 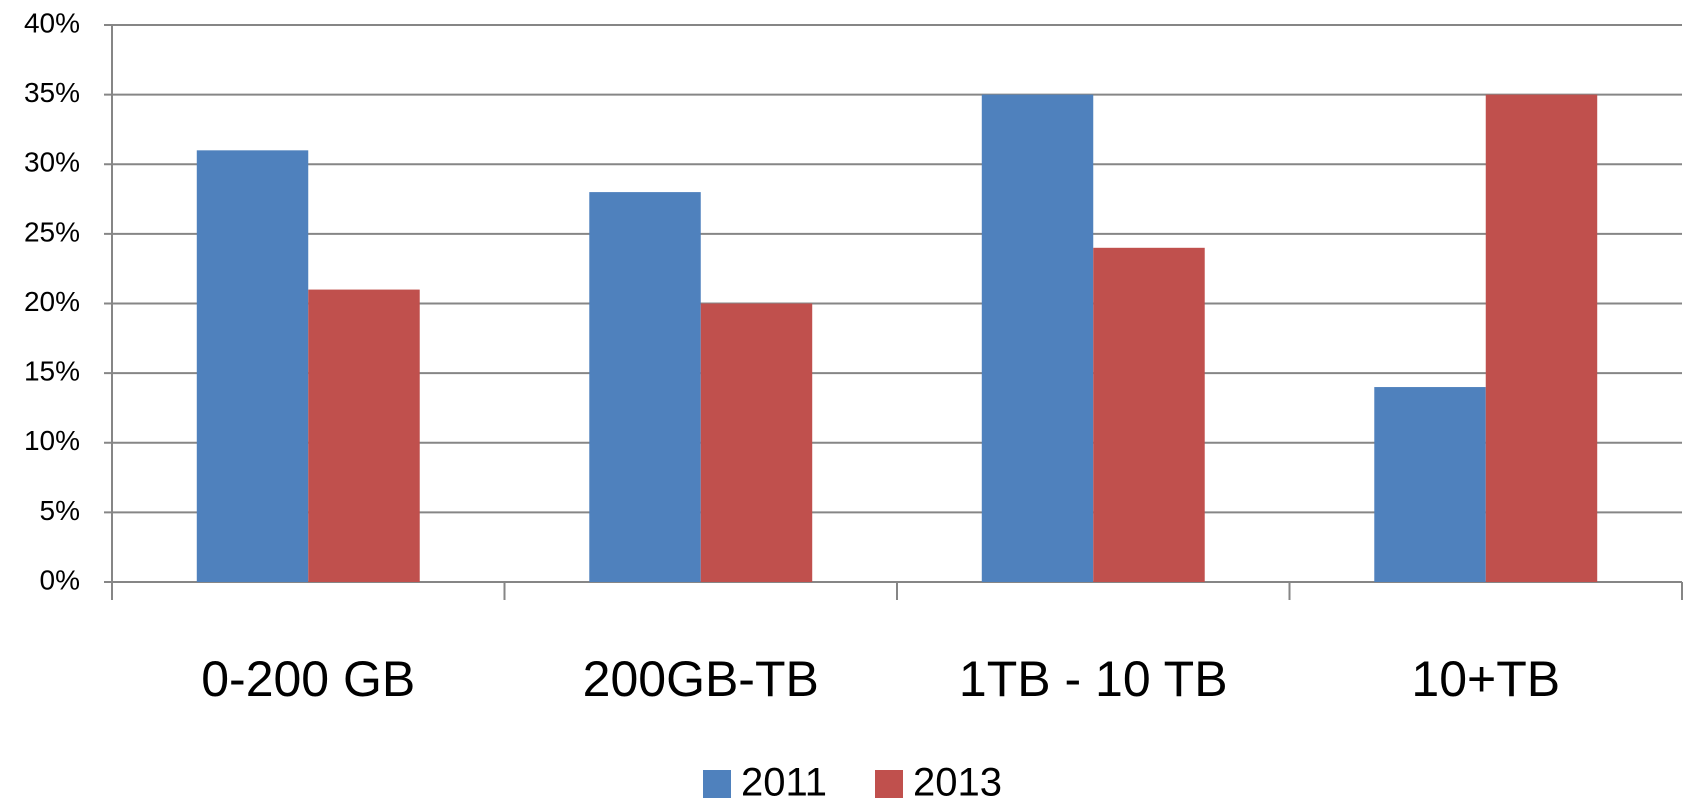 What do you see at coordinates (52, 231) in the screenshot?
I see `y-tick-label: 25%` at bounding box center [52, 231].